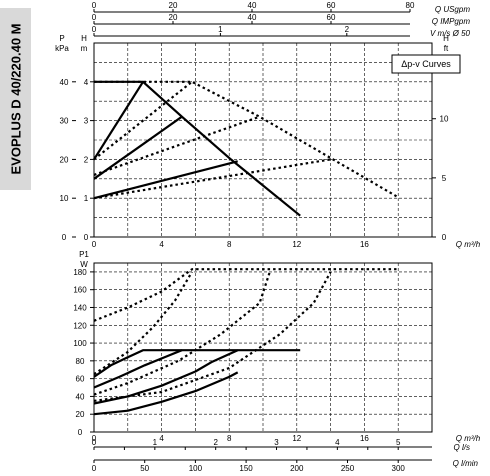  What do you see at coordinates (94, 5) in the screenshot?
I see `usgpm-tick-label: 0` at bounding box center [94, 5].